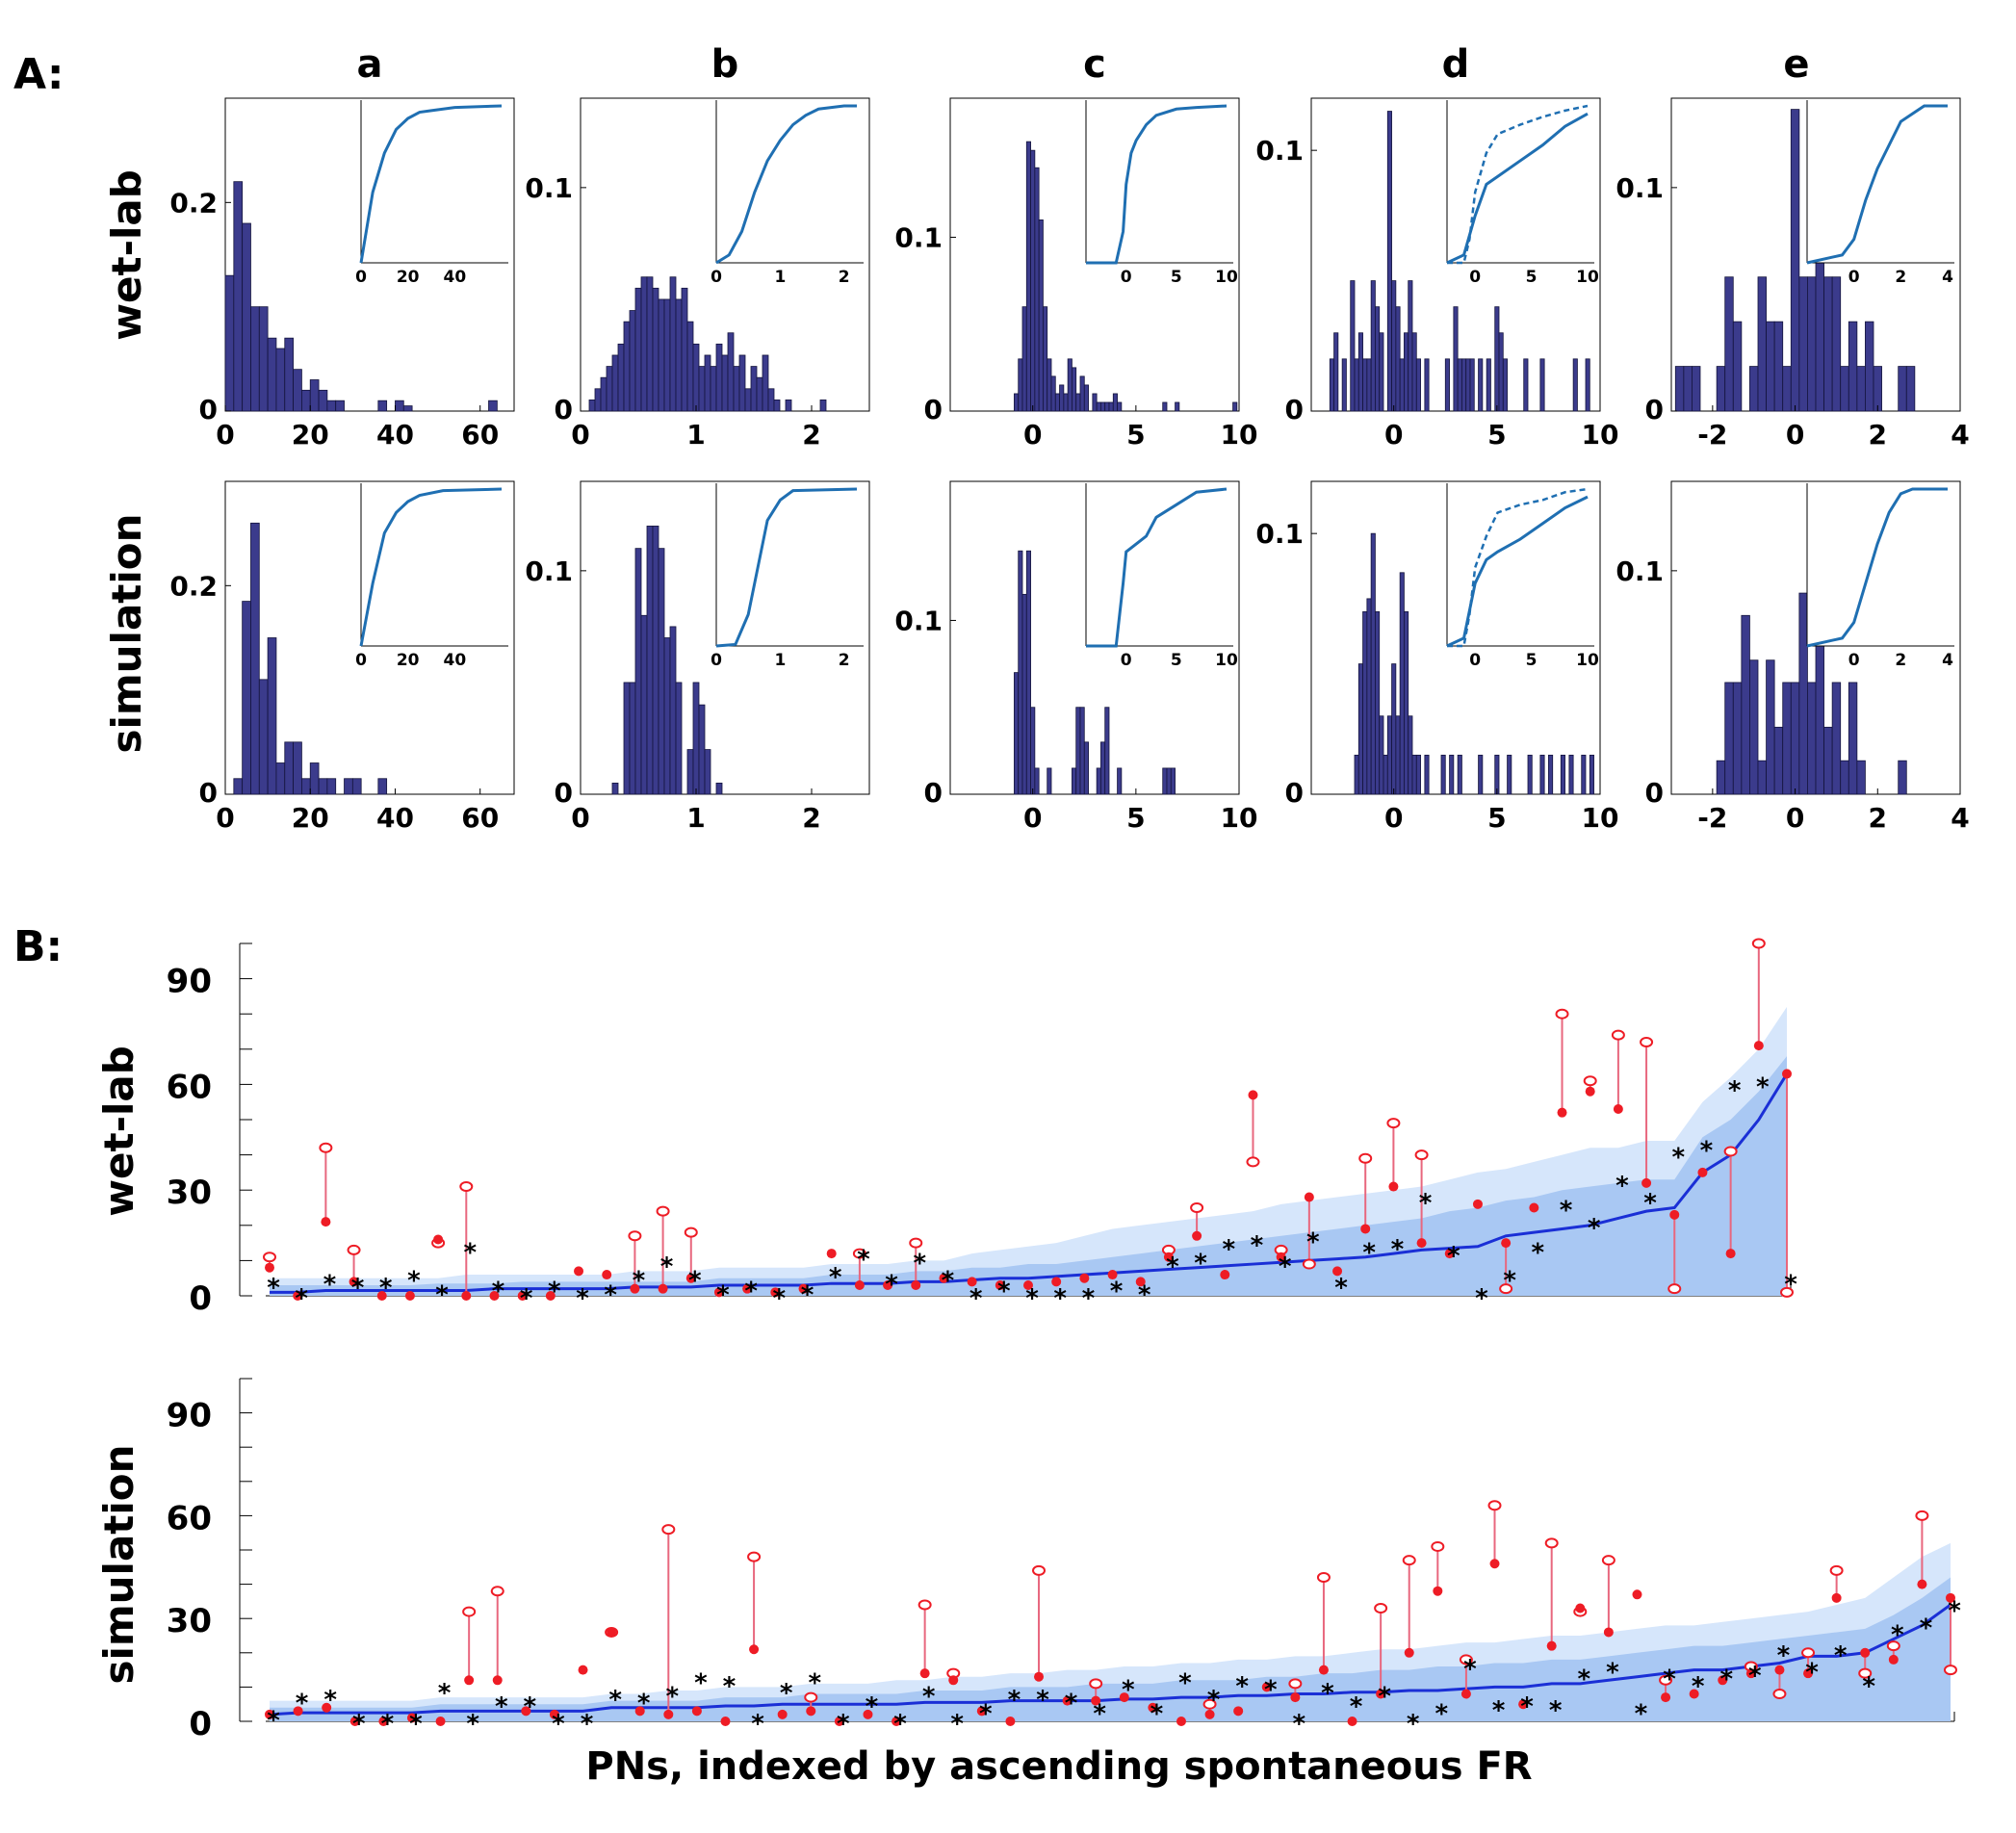  I want to click on inset-x-tick-label: 0, so click(1126, 277).